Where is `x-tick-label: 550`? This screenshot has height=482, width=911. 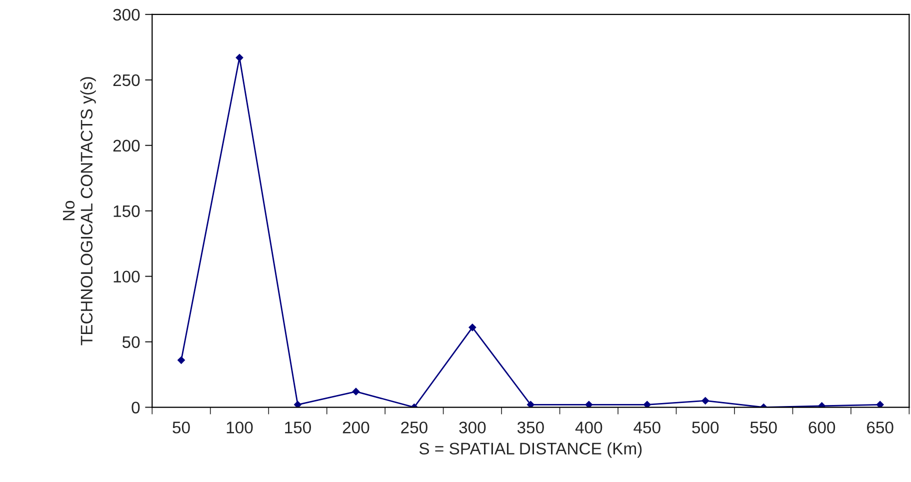 x-tick-label: 550 is located at coordinates (763, 428).